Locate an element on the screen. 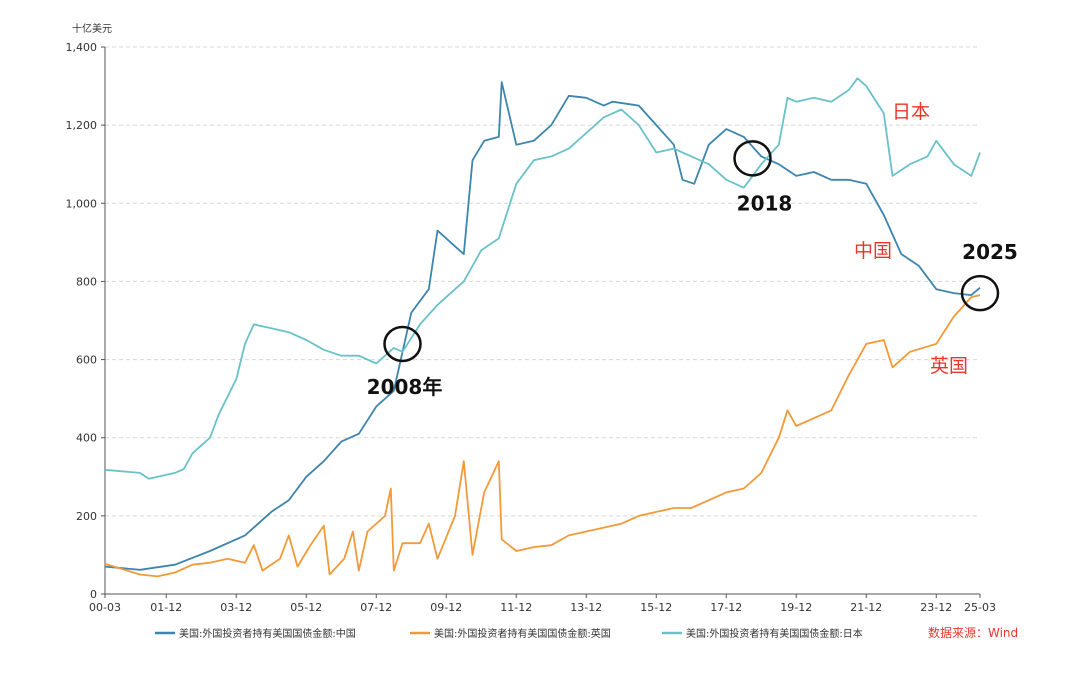 This screenshot has width=1080, height=696. x-tick-label: 23-12 is located at coordinates (936, 607).